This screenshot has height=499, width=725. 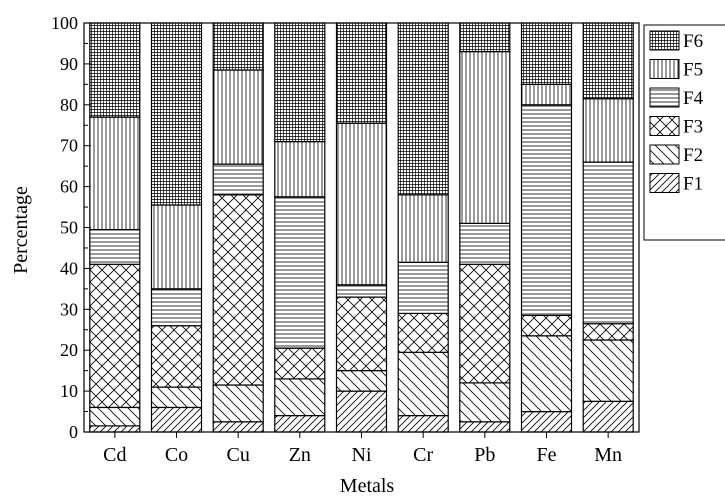 What do you see at coordinates (546, 94) in the screenshot?
I see `bar-segment-fe-f5` at bounding box center [546, 94].